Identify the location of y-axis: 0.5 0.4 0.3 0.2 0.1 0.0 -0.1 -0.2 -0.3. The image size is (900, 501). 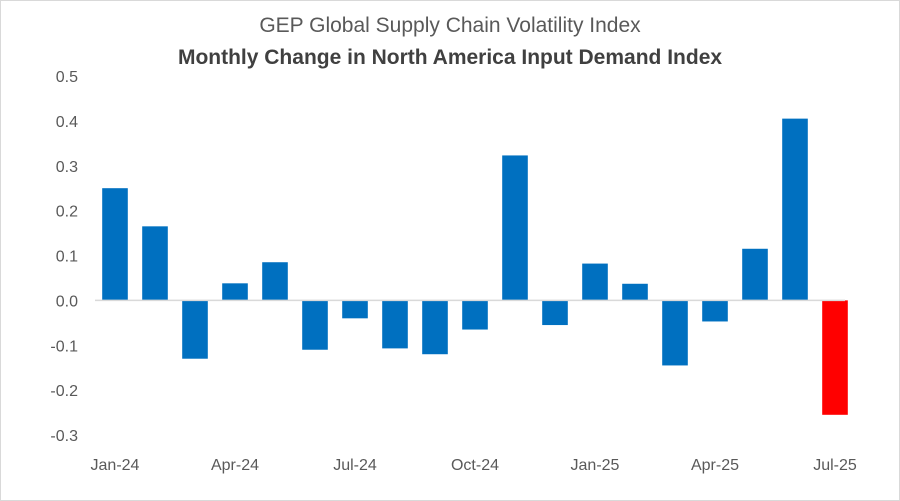
(64, 257).